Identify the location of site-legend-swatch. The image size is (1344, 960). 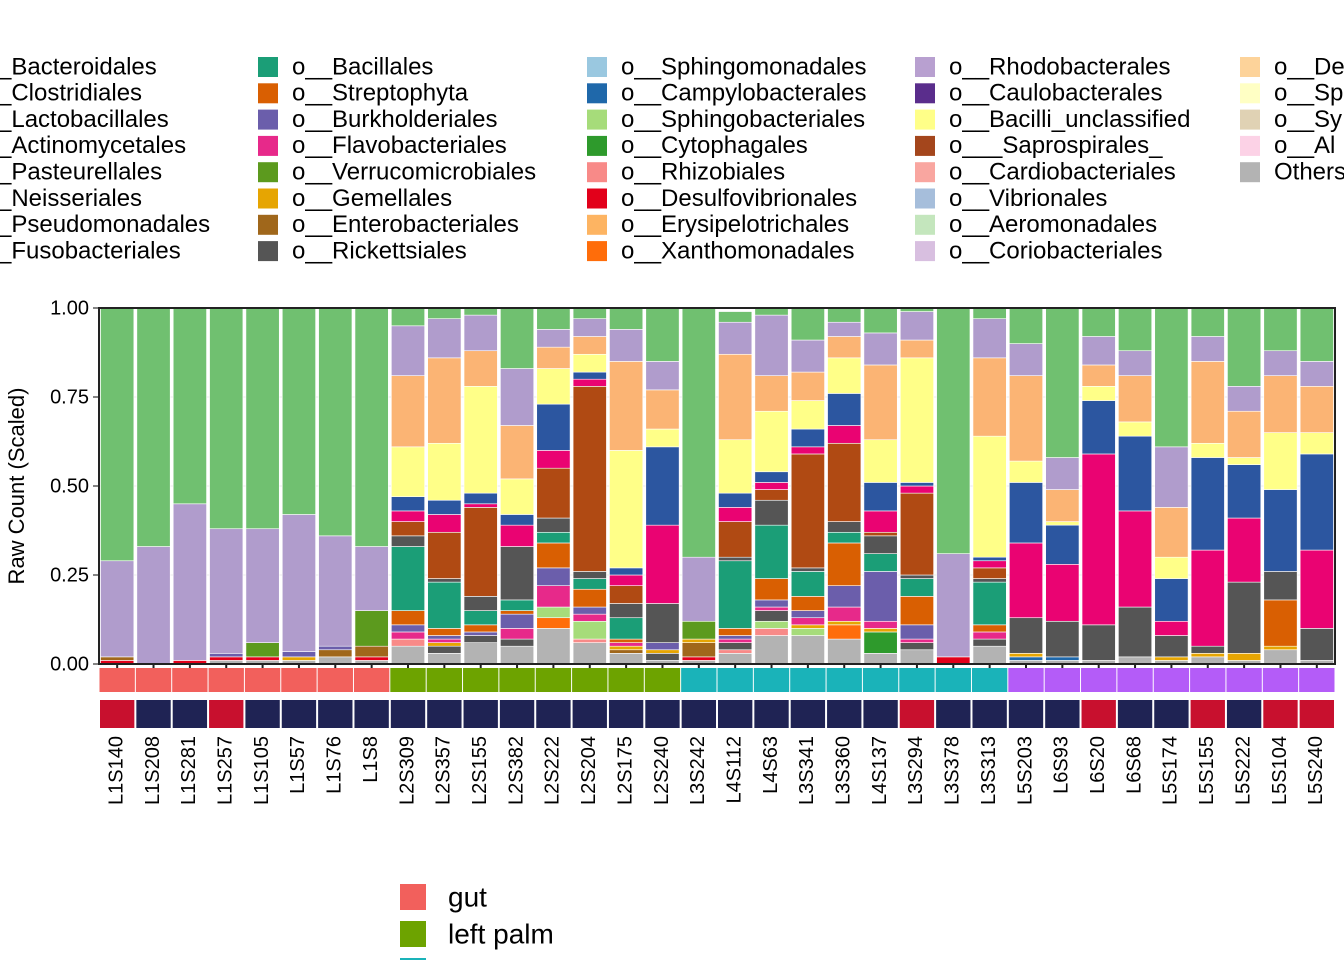
(413, 959).